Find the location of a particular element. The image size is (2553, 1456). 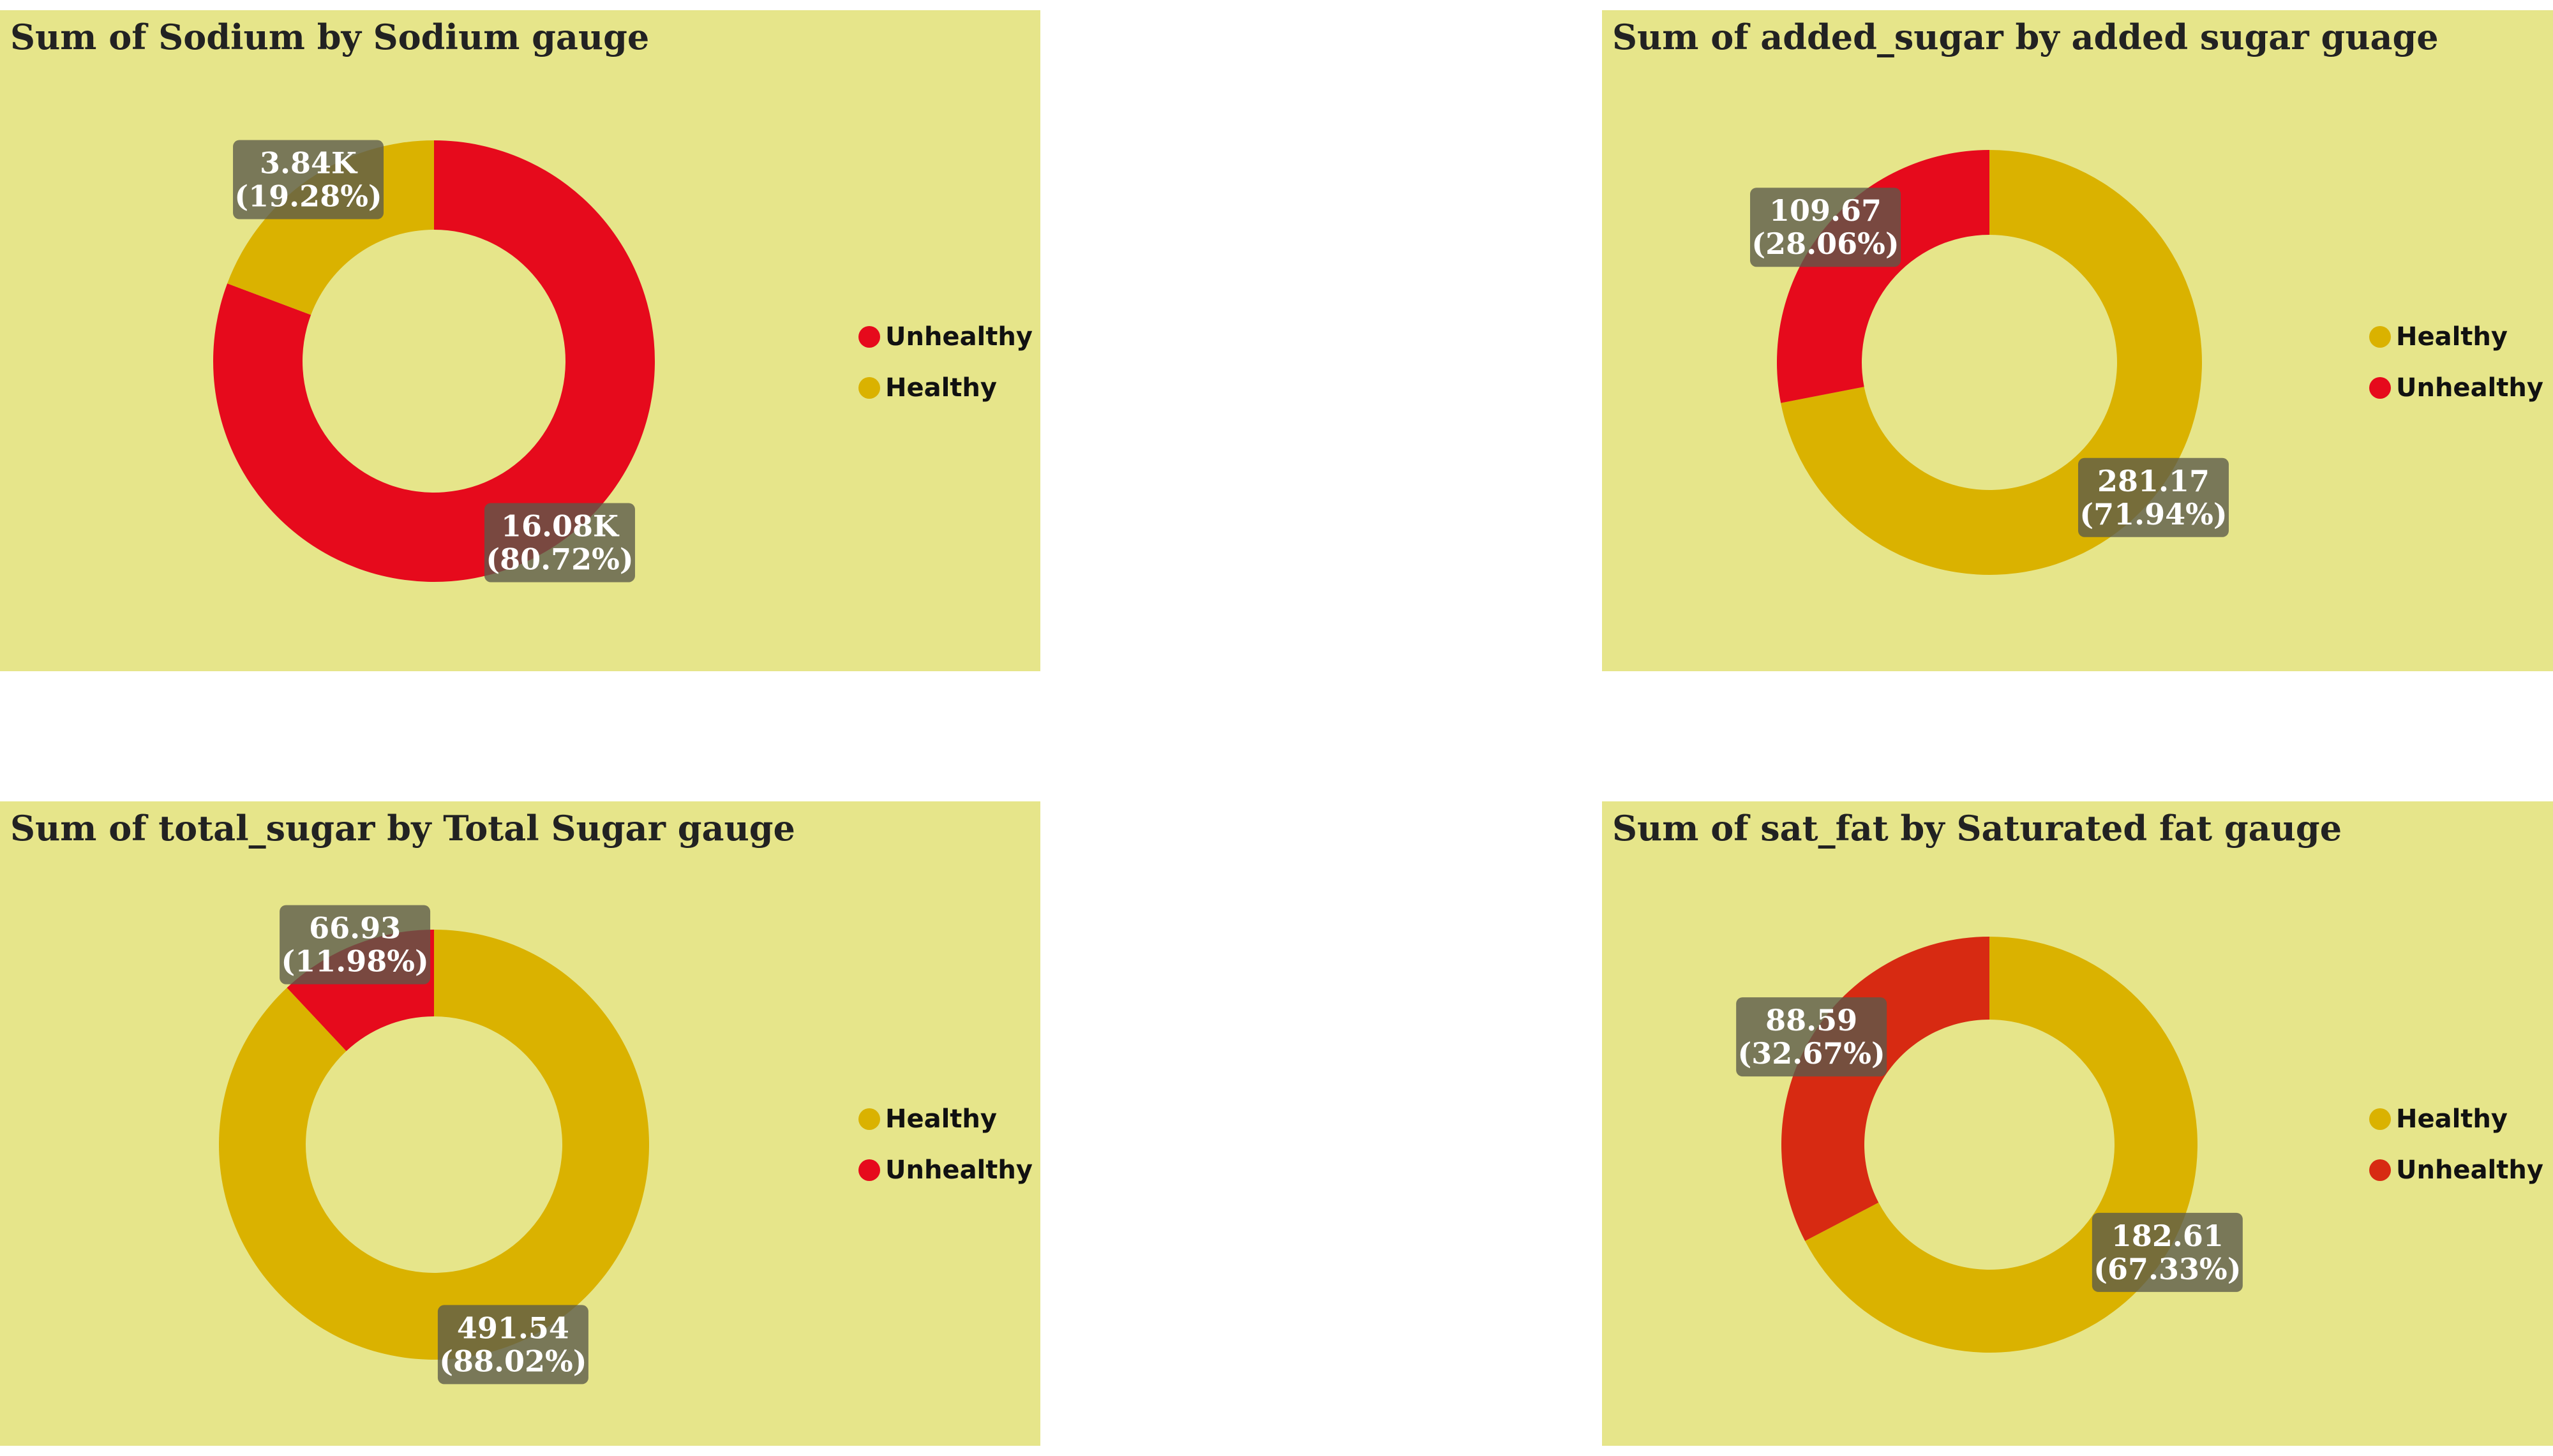

data-label-percent: (19.28%) is located at coordinates (308, 196).